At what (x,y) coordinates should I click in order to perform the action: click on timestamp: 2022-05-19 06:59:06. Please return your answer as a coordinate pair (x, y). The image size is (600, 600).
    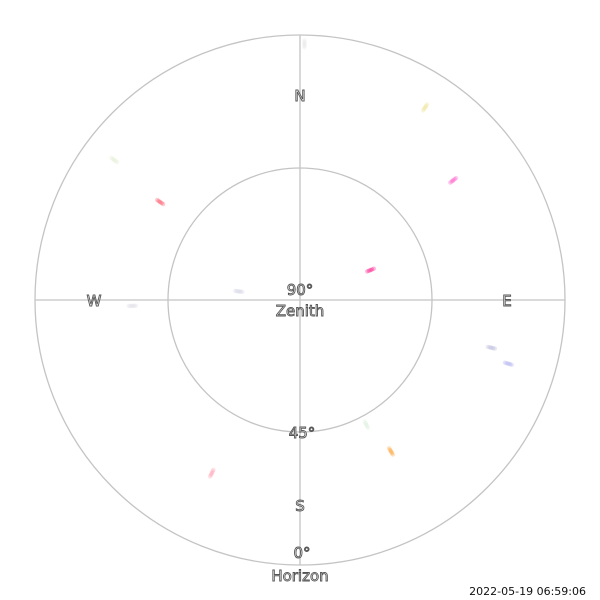
    Looking at the image, I should click on (527, 591).